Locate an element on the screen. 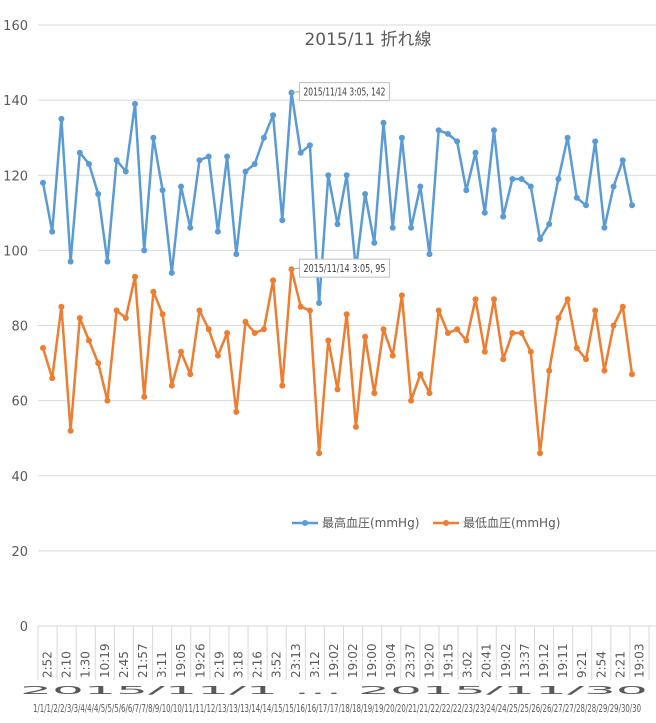 The width and height of the screenshot is (656, 723). x-tick-label: 2:54 is located at coordinates (601, 664).